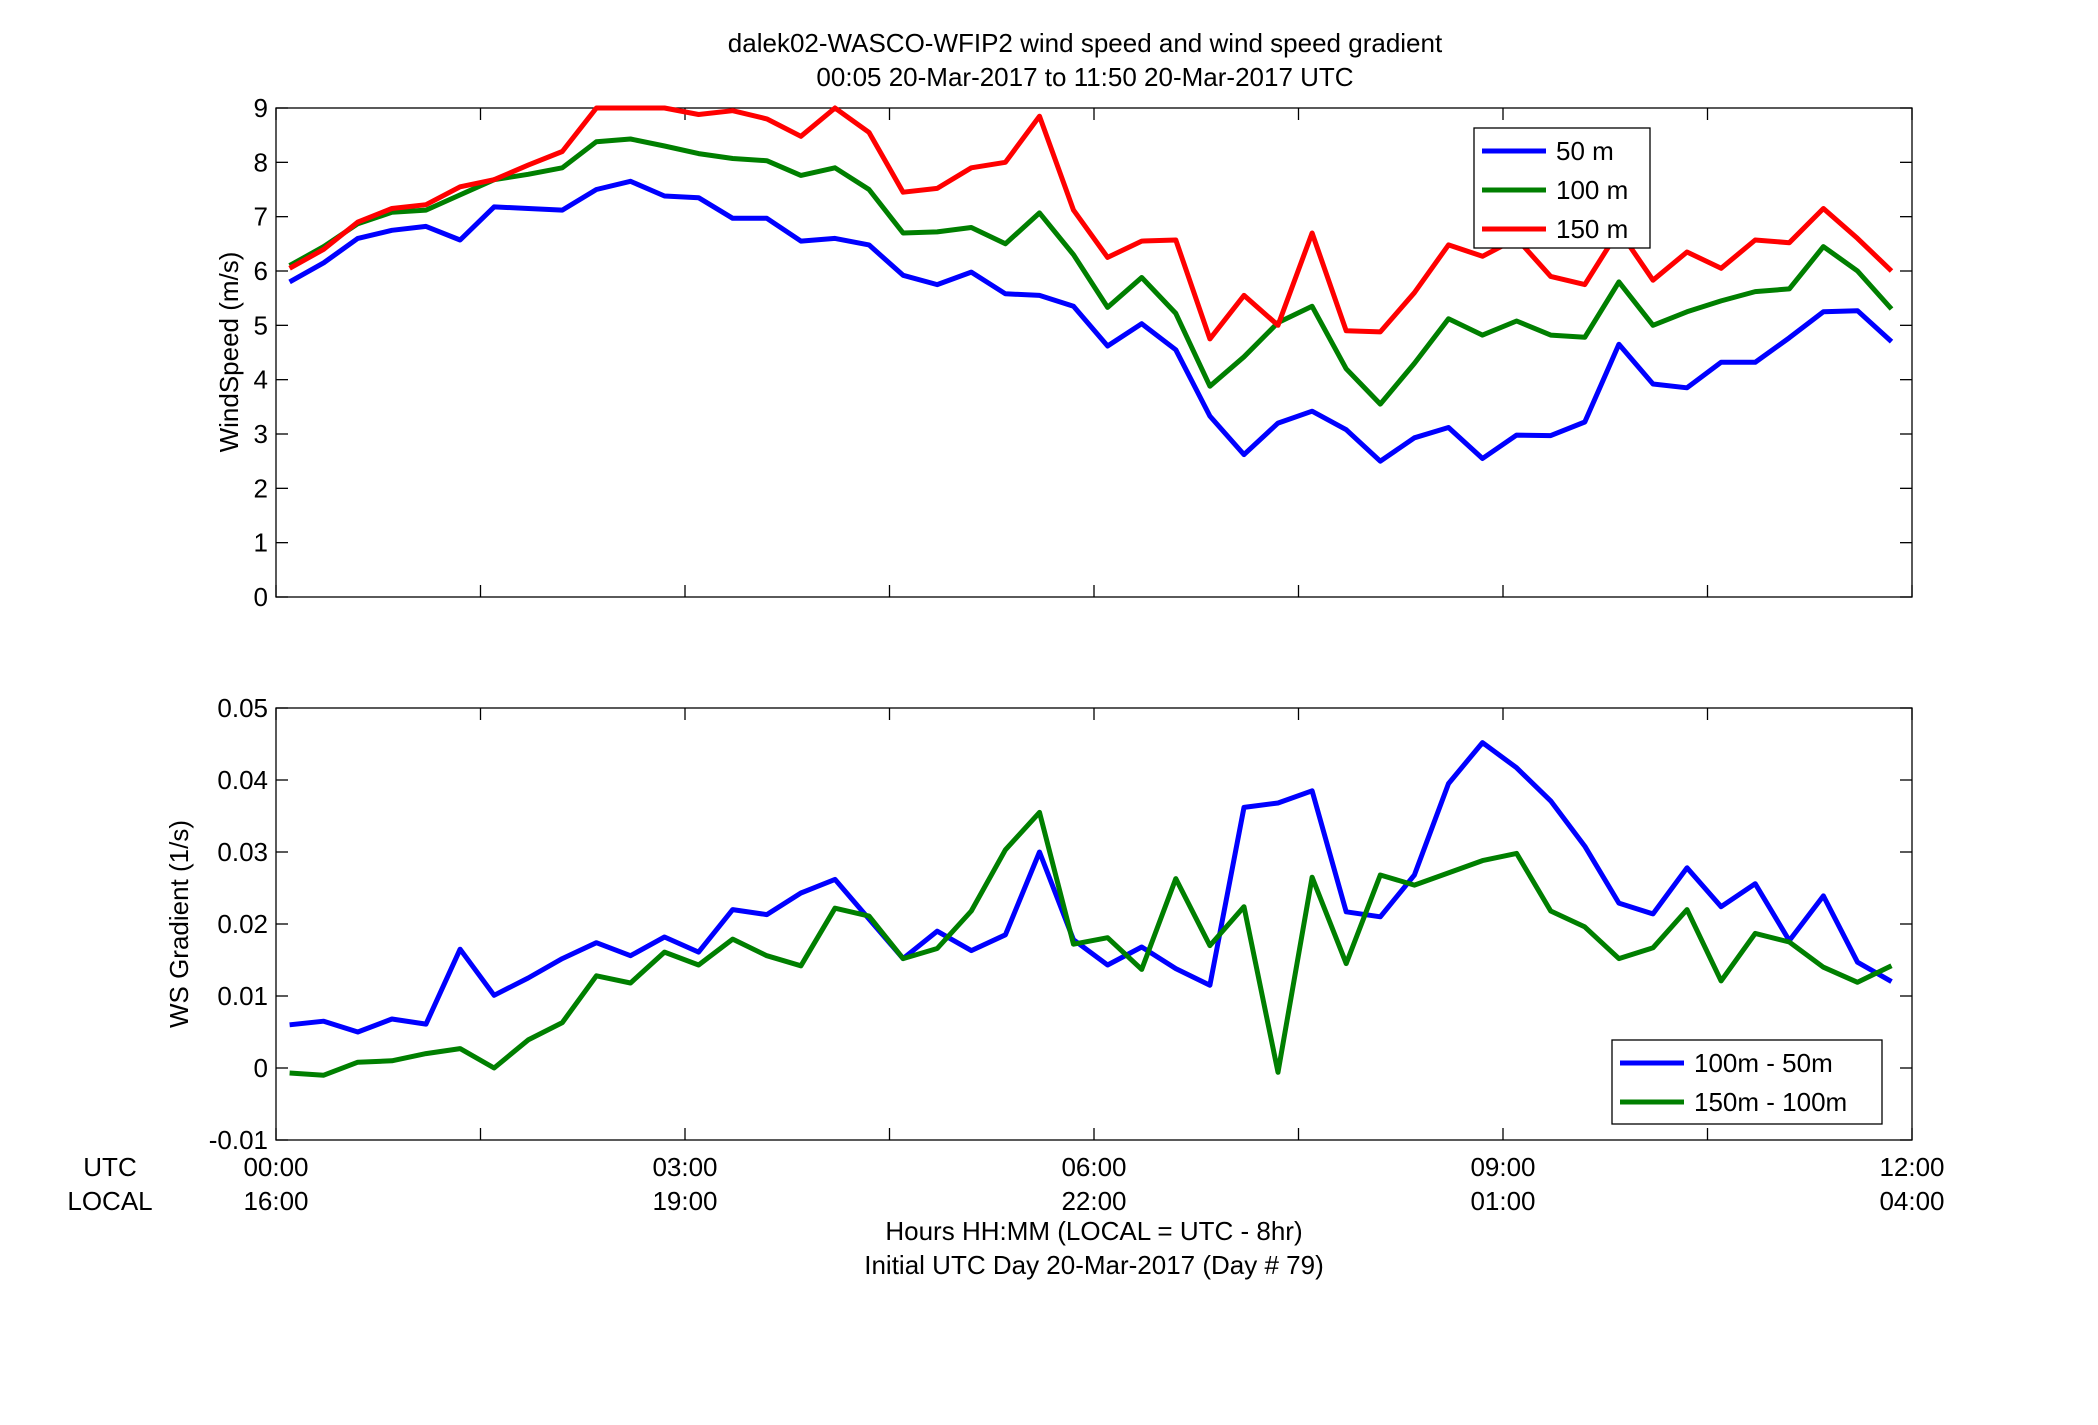 Image resolution: width=2098 pixels, height=1425 pixels. I want to click on windspeed-y-tick-label: 7, so click(261, 217).